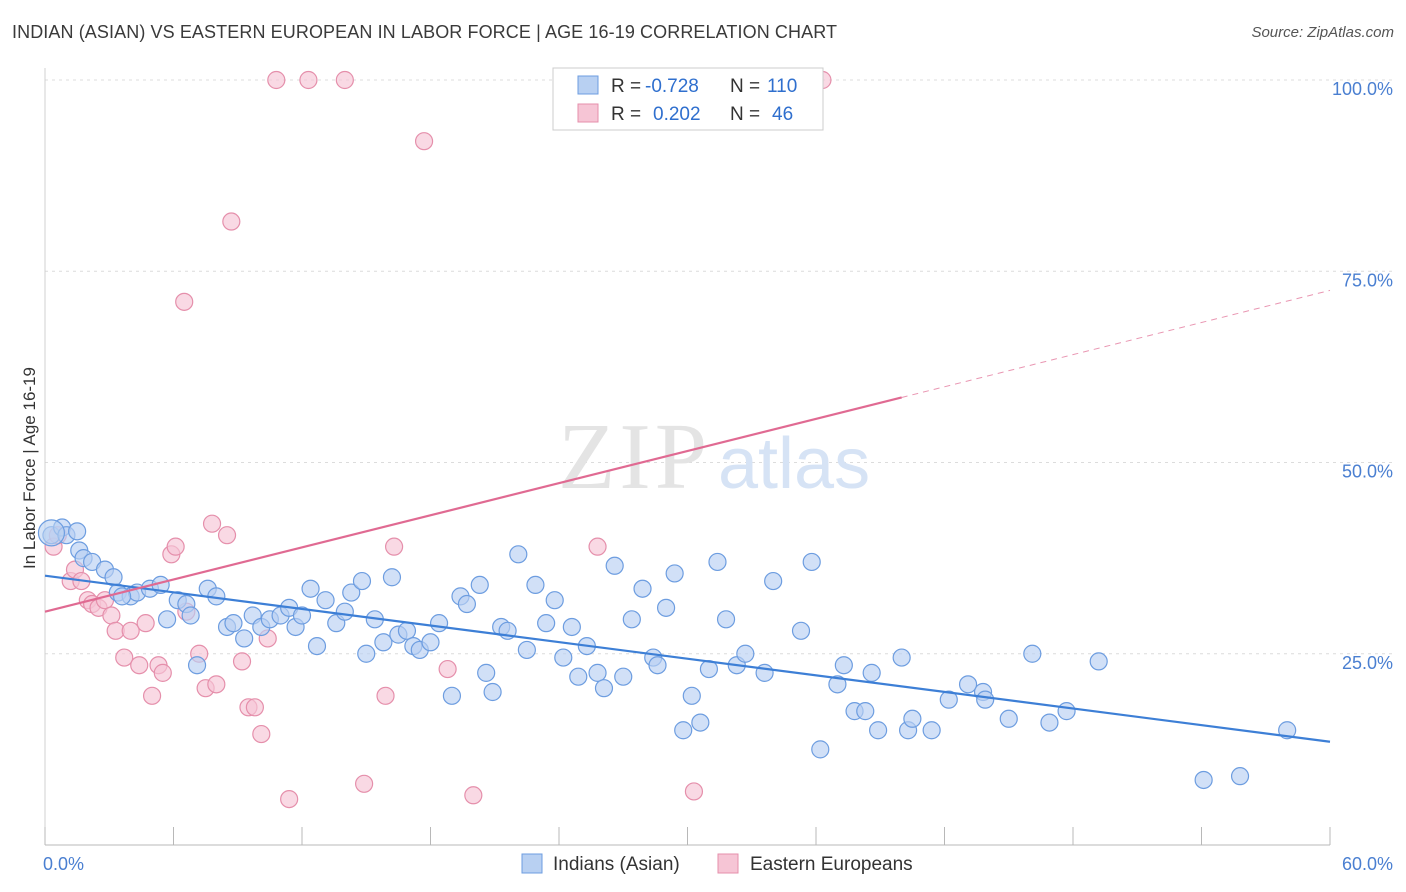  Describe the element at coordinates (728, 863) in the screenshot. I see `series-legend-swatch-pink` at that location.